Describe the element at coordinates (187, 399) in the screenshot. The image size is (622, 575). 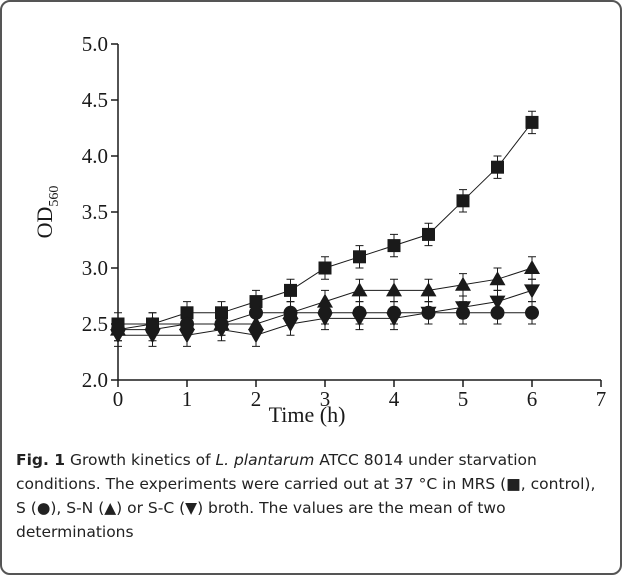
I see `x-tick-label: 1` at that location.